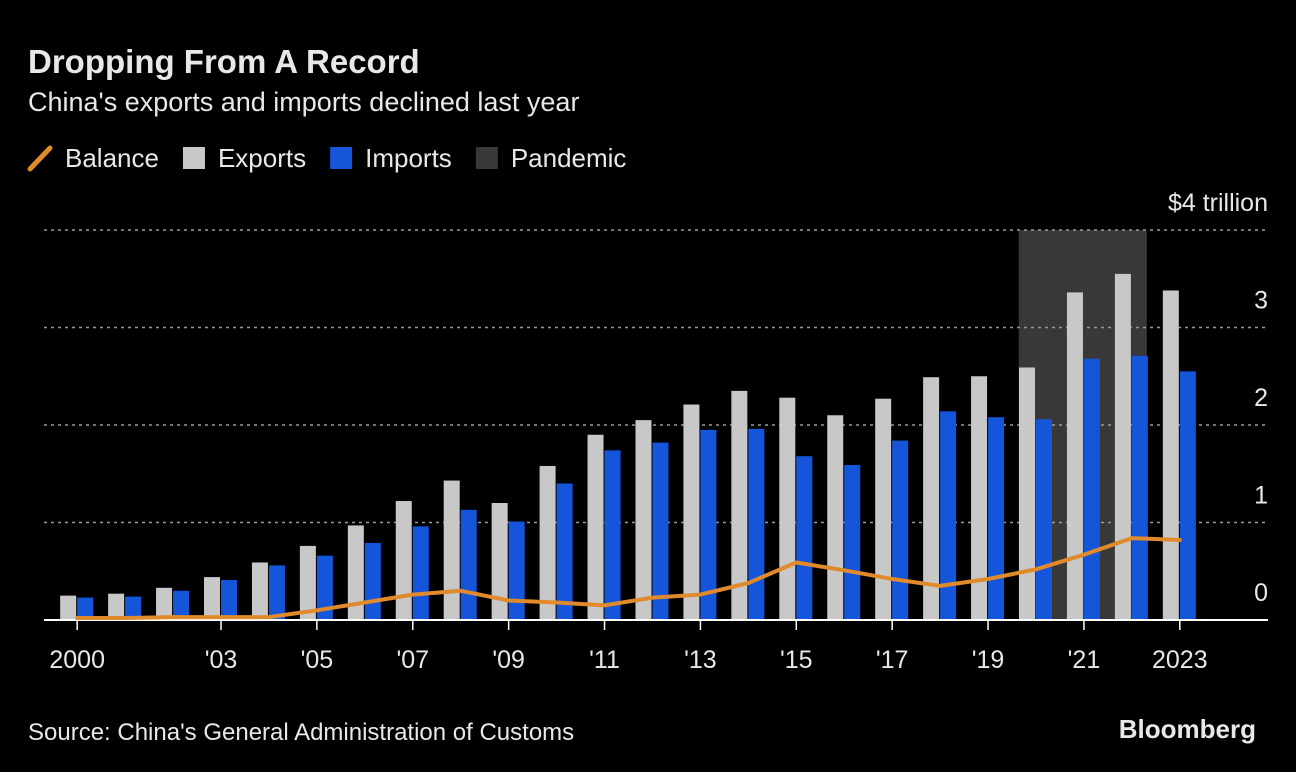  I want to click on x-tick-label: '15, so click(796, 660).